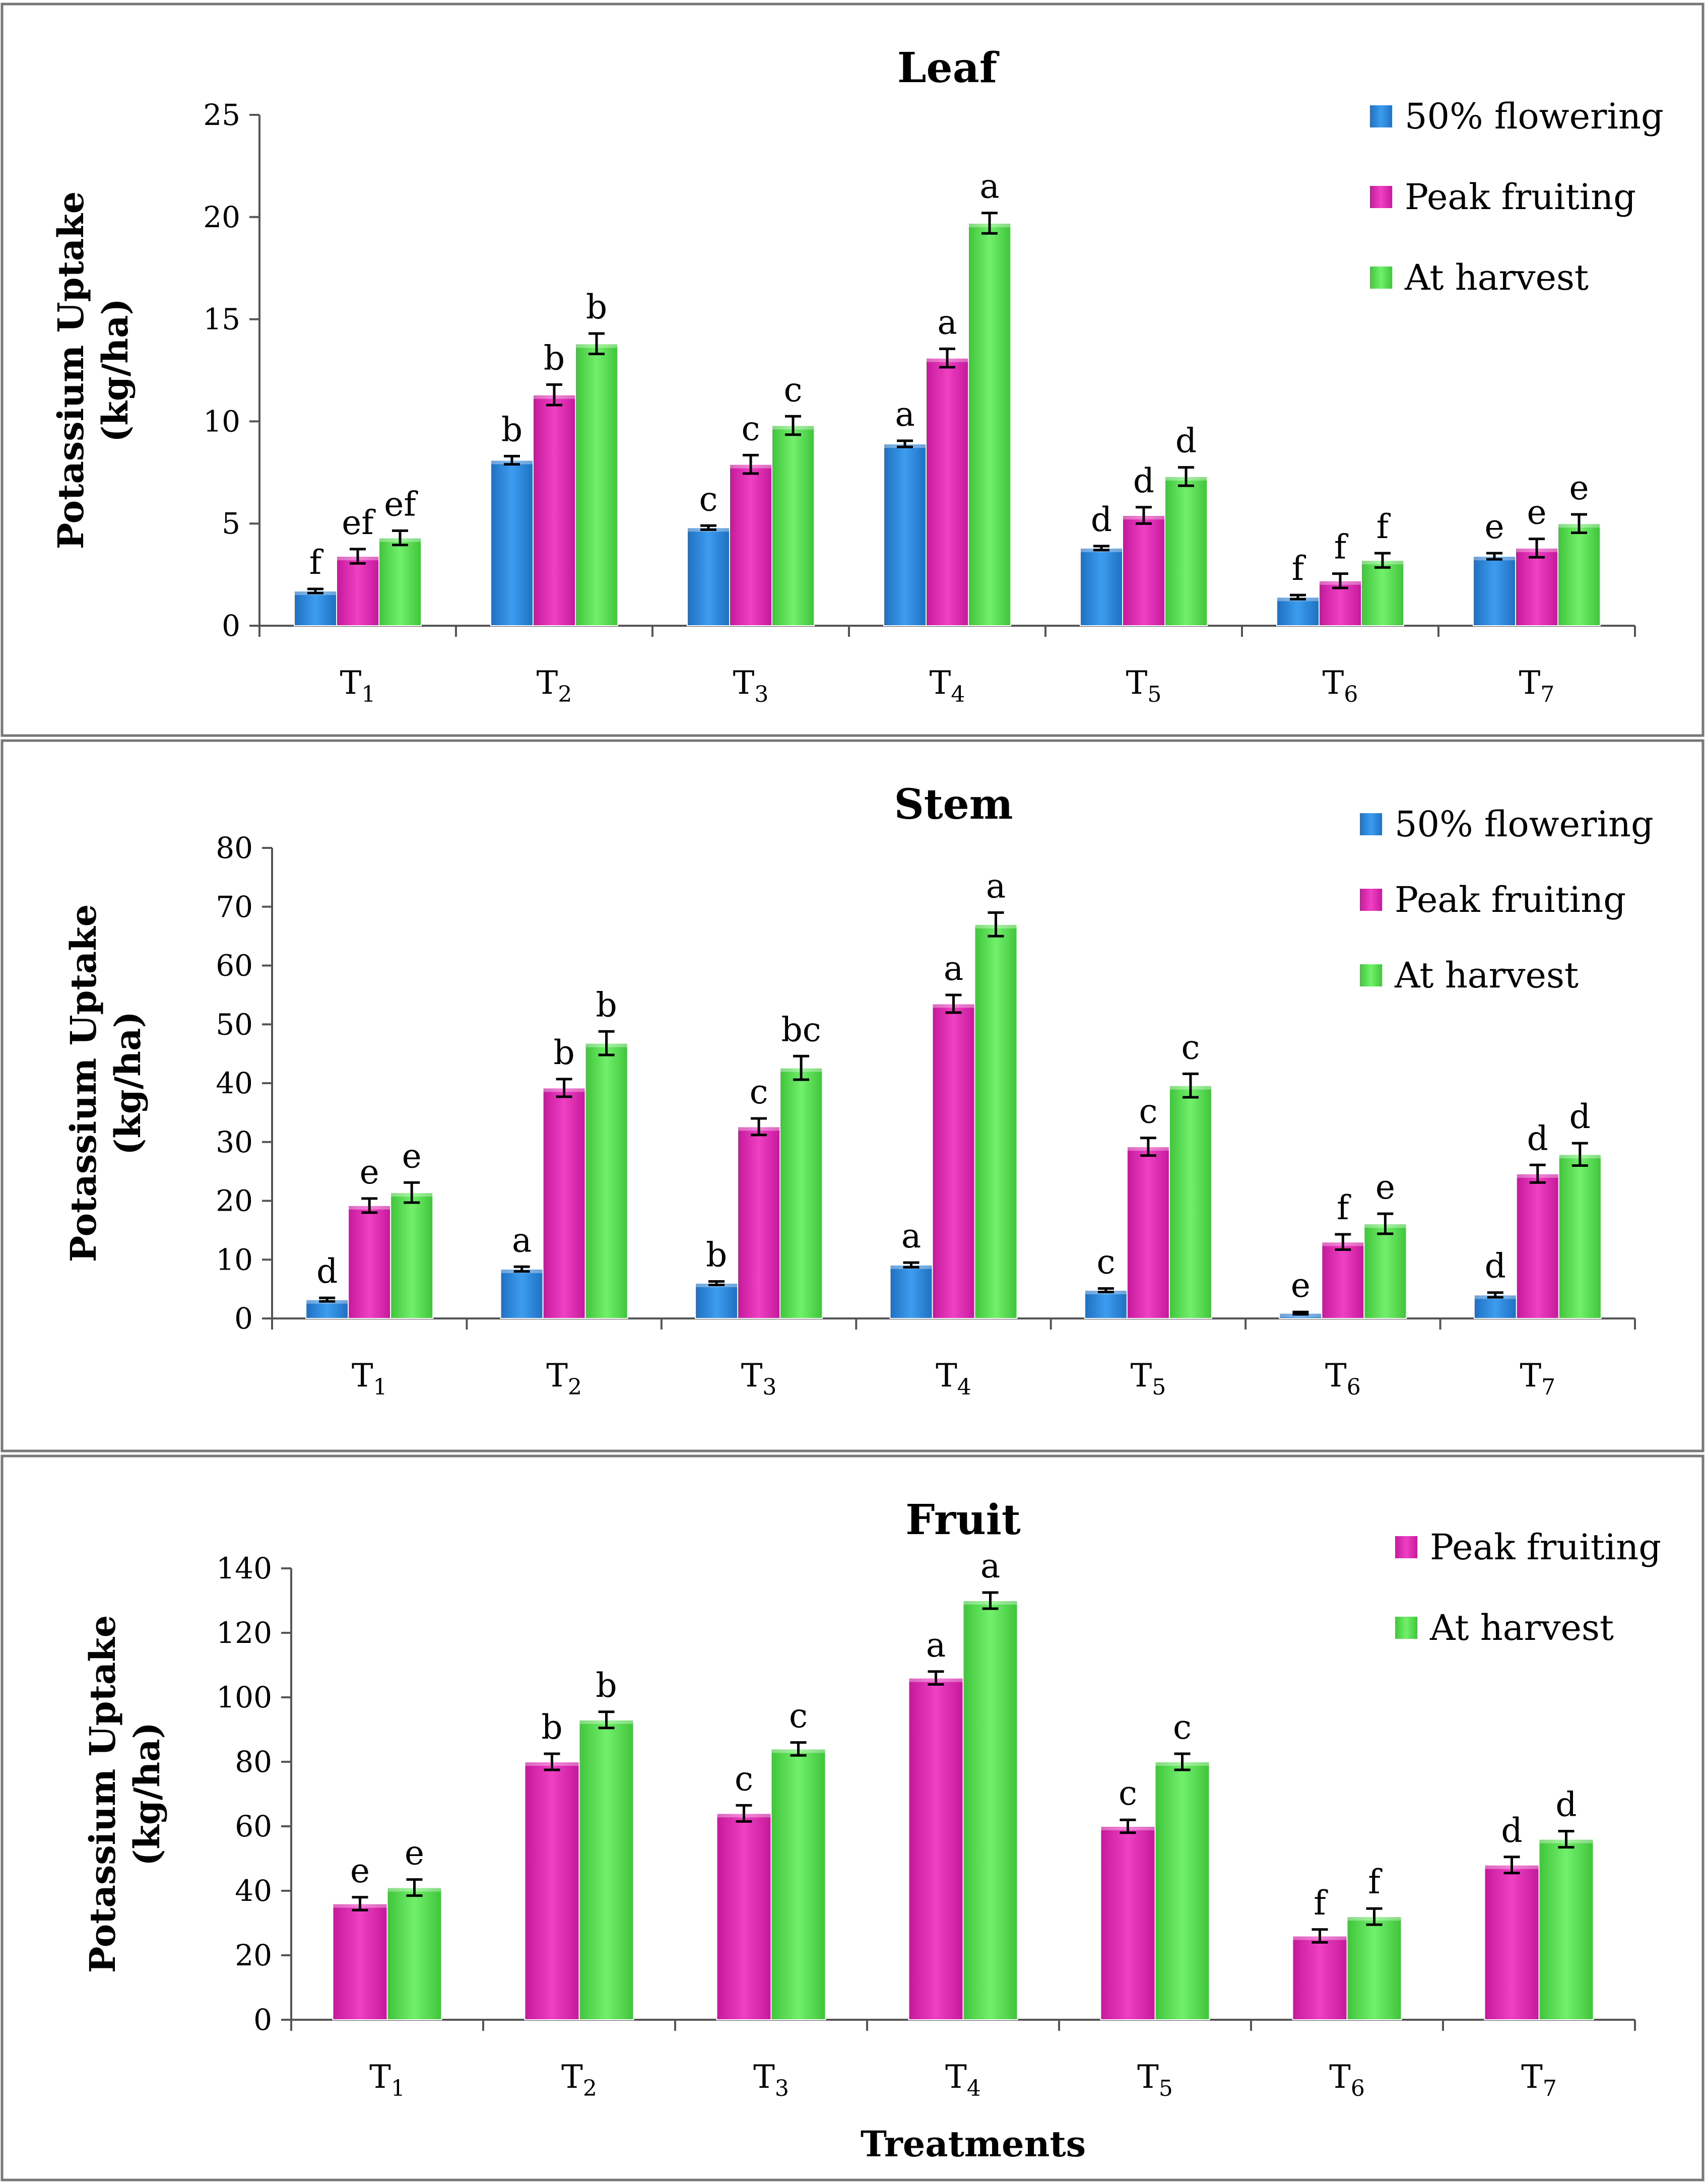 This screenshot has width=1705, height=2184. I want to click on y-tick-label: 25, so click(221, 115).